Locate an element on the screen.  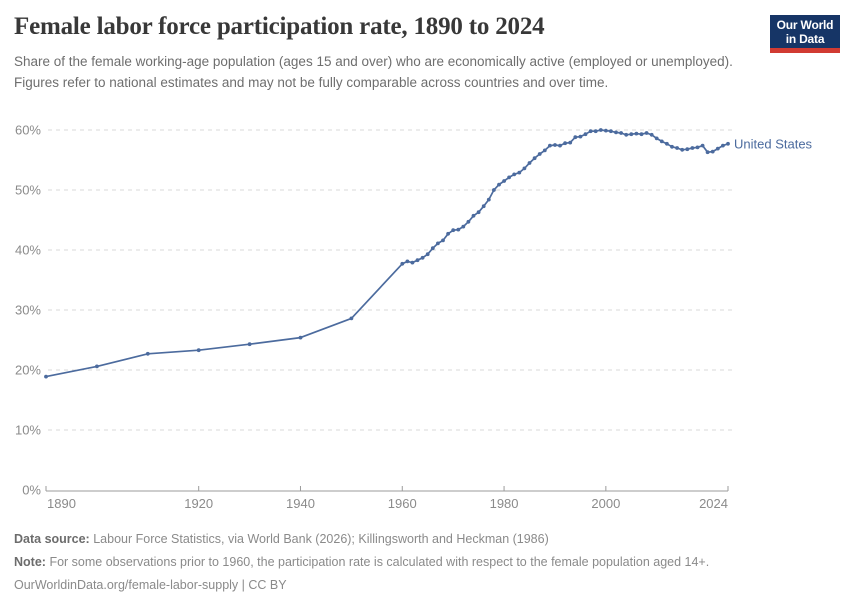
owid-logo-box: Our World in Data is located at coordinates (805, 31).